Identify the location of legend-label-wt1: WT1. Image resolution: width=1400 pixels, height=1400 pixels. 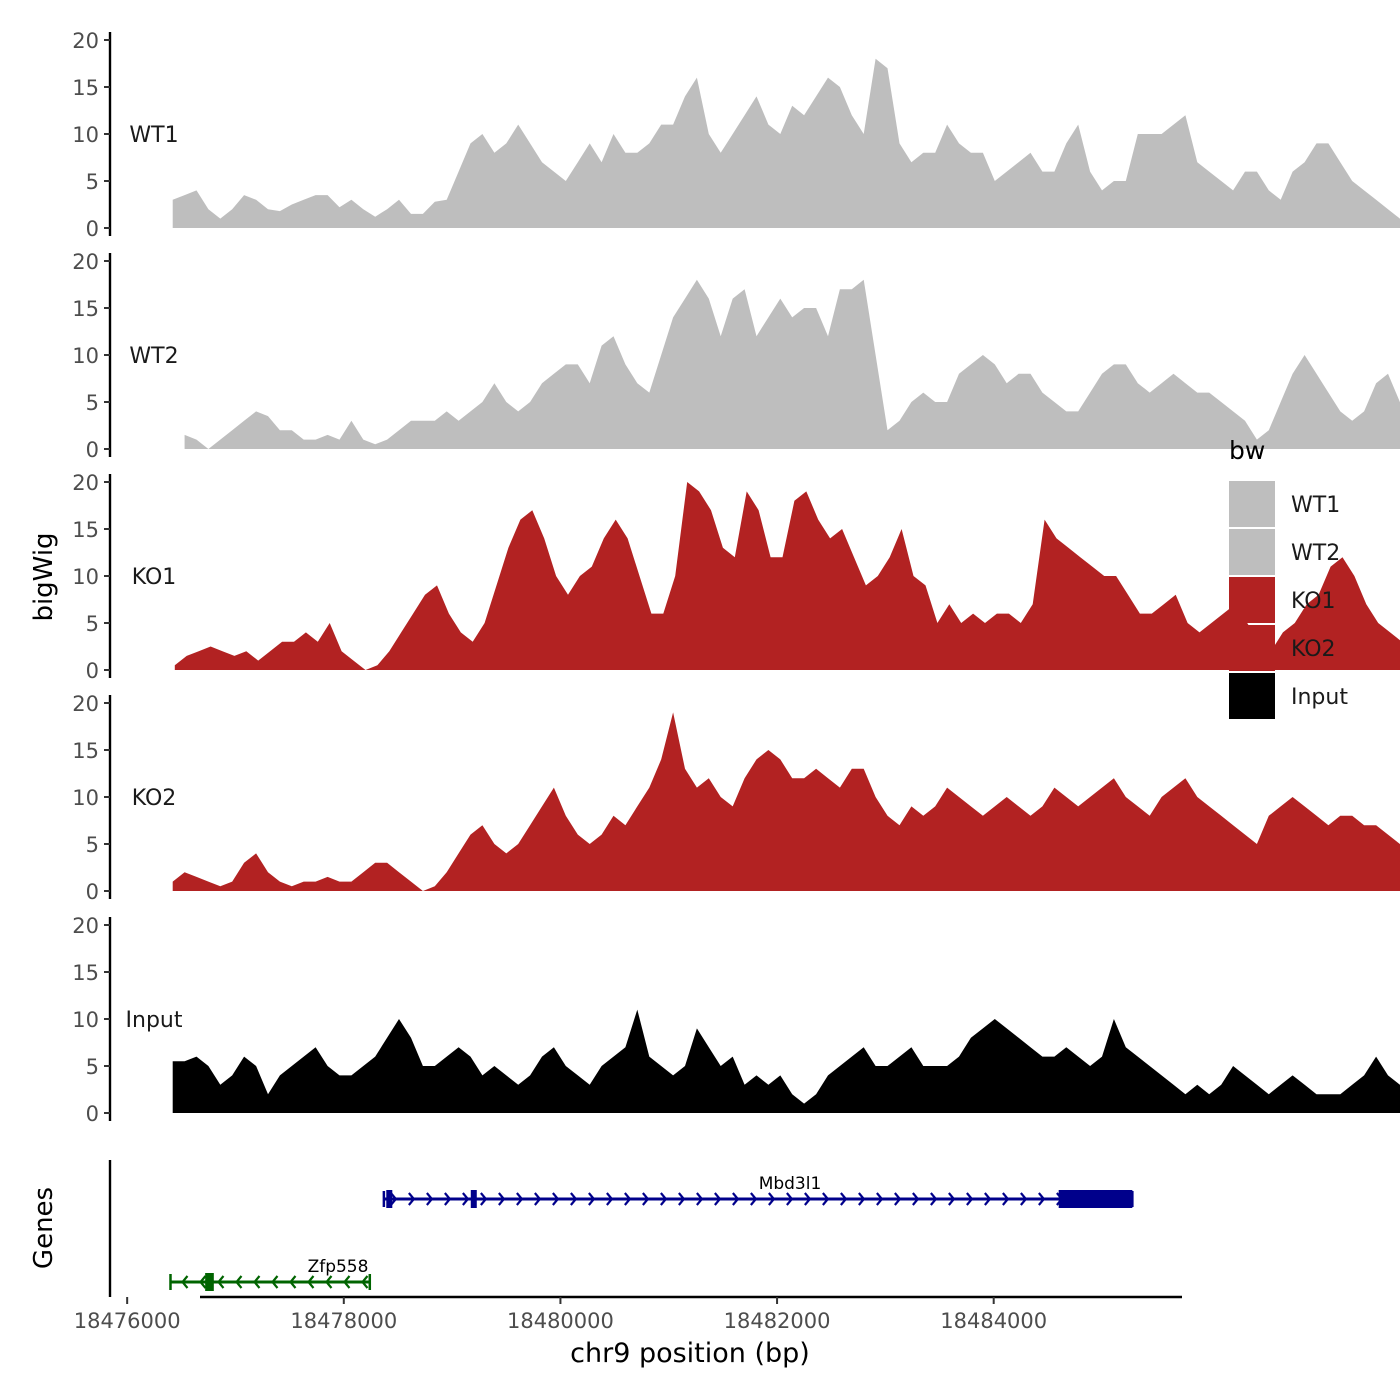
(1315, 505).